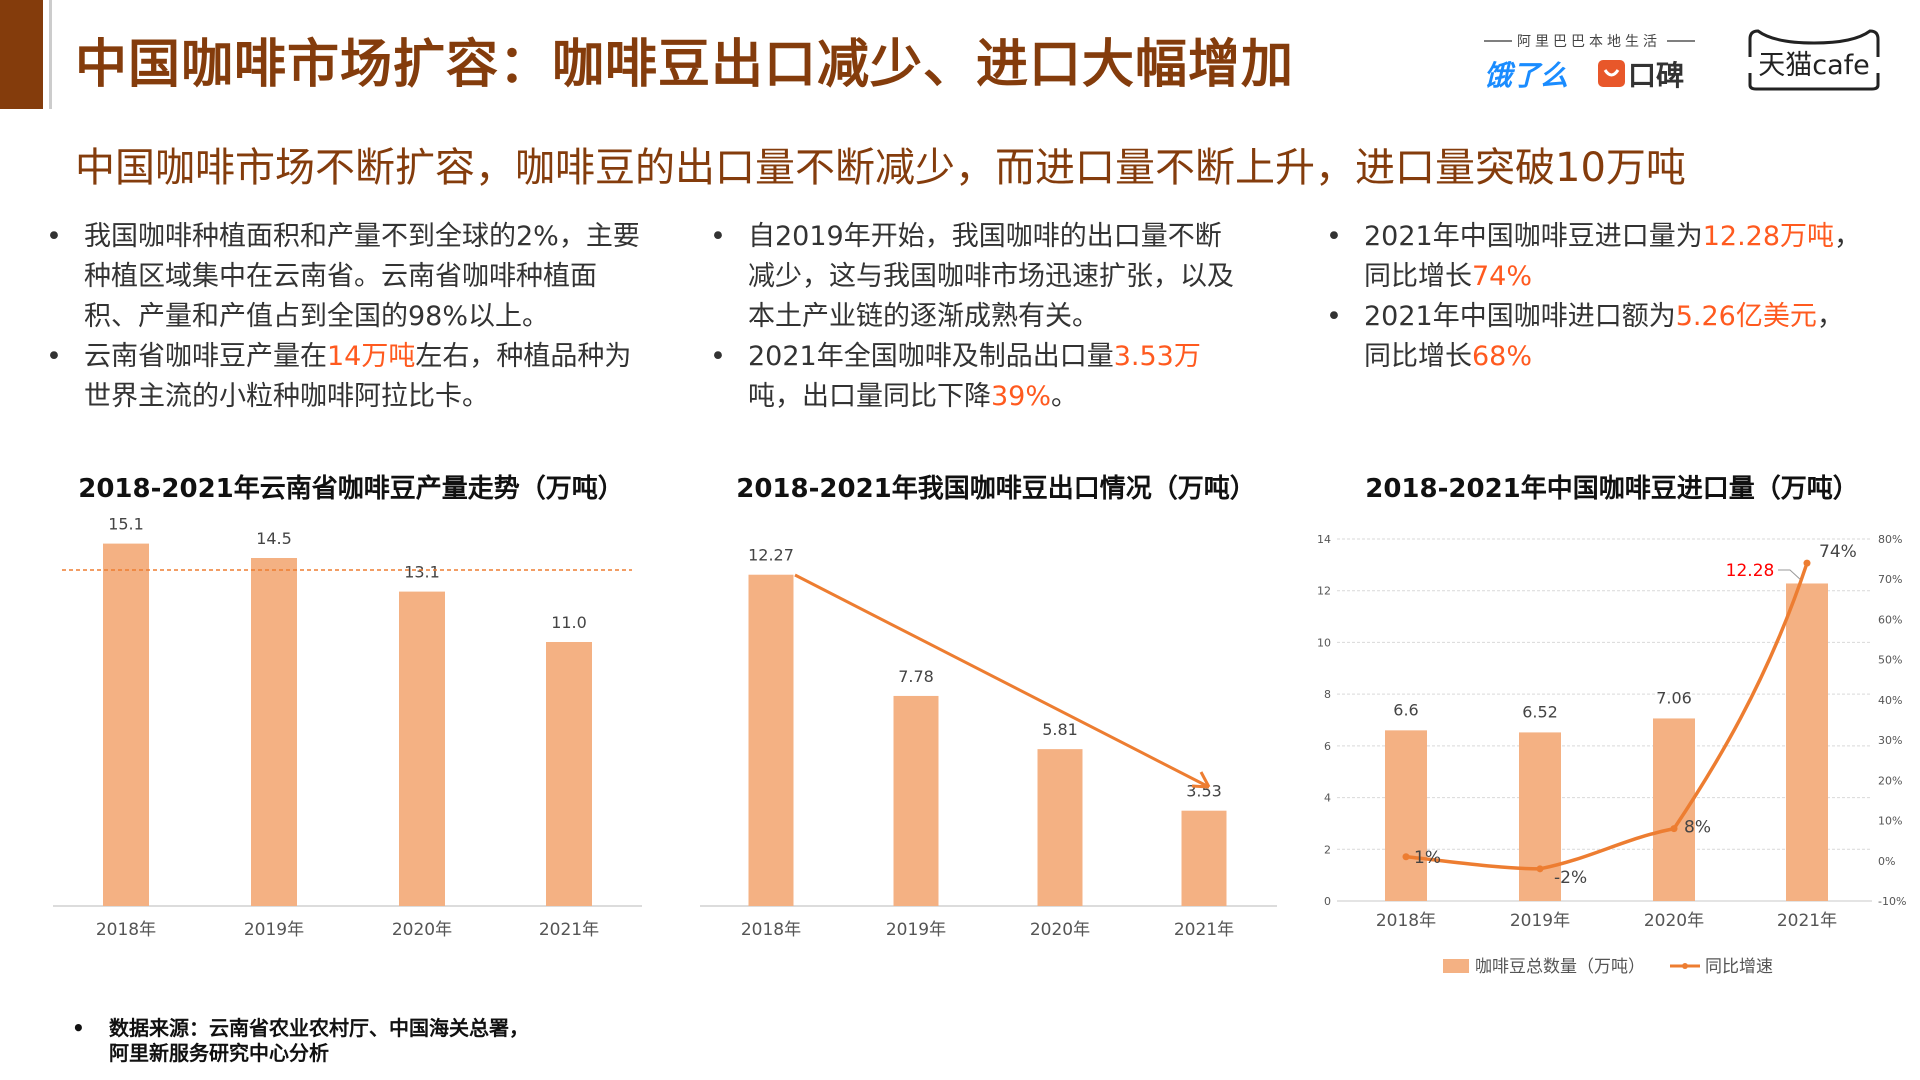 The height and width of the screenshot is (1080, 1920). Describe the element at coordinates (1502, 276) in the screenshot. I see `highlight-text: 74%` at that location.